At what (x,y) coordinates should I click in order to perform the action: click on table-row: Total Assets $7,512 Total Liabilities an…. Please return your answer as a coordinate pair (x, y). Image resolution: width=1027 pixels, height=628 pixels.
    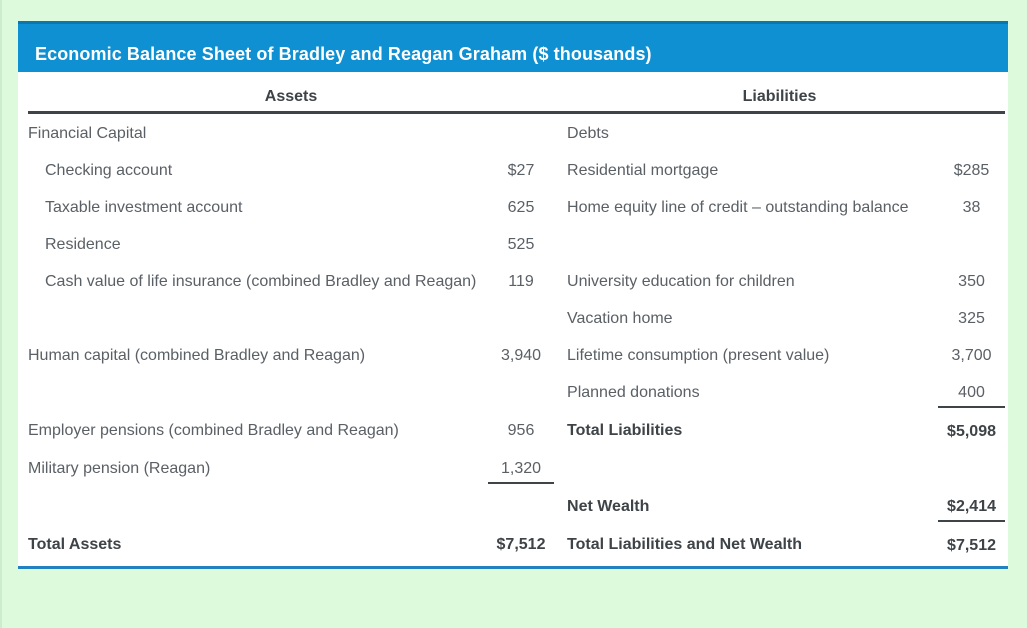
    Looking at the image, I should click on (516, 543).